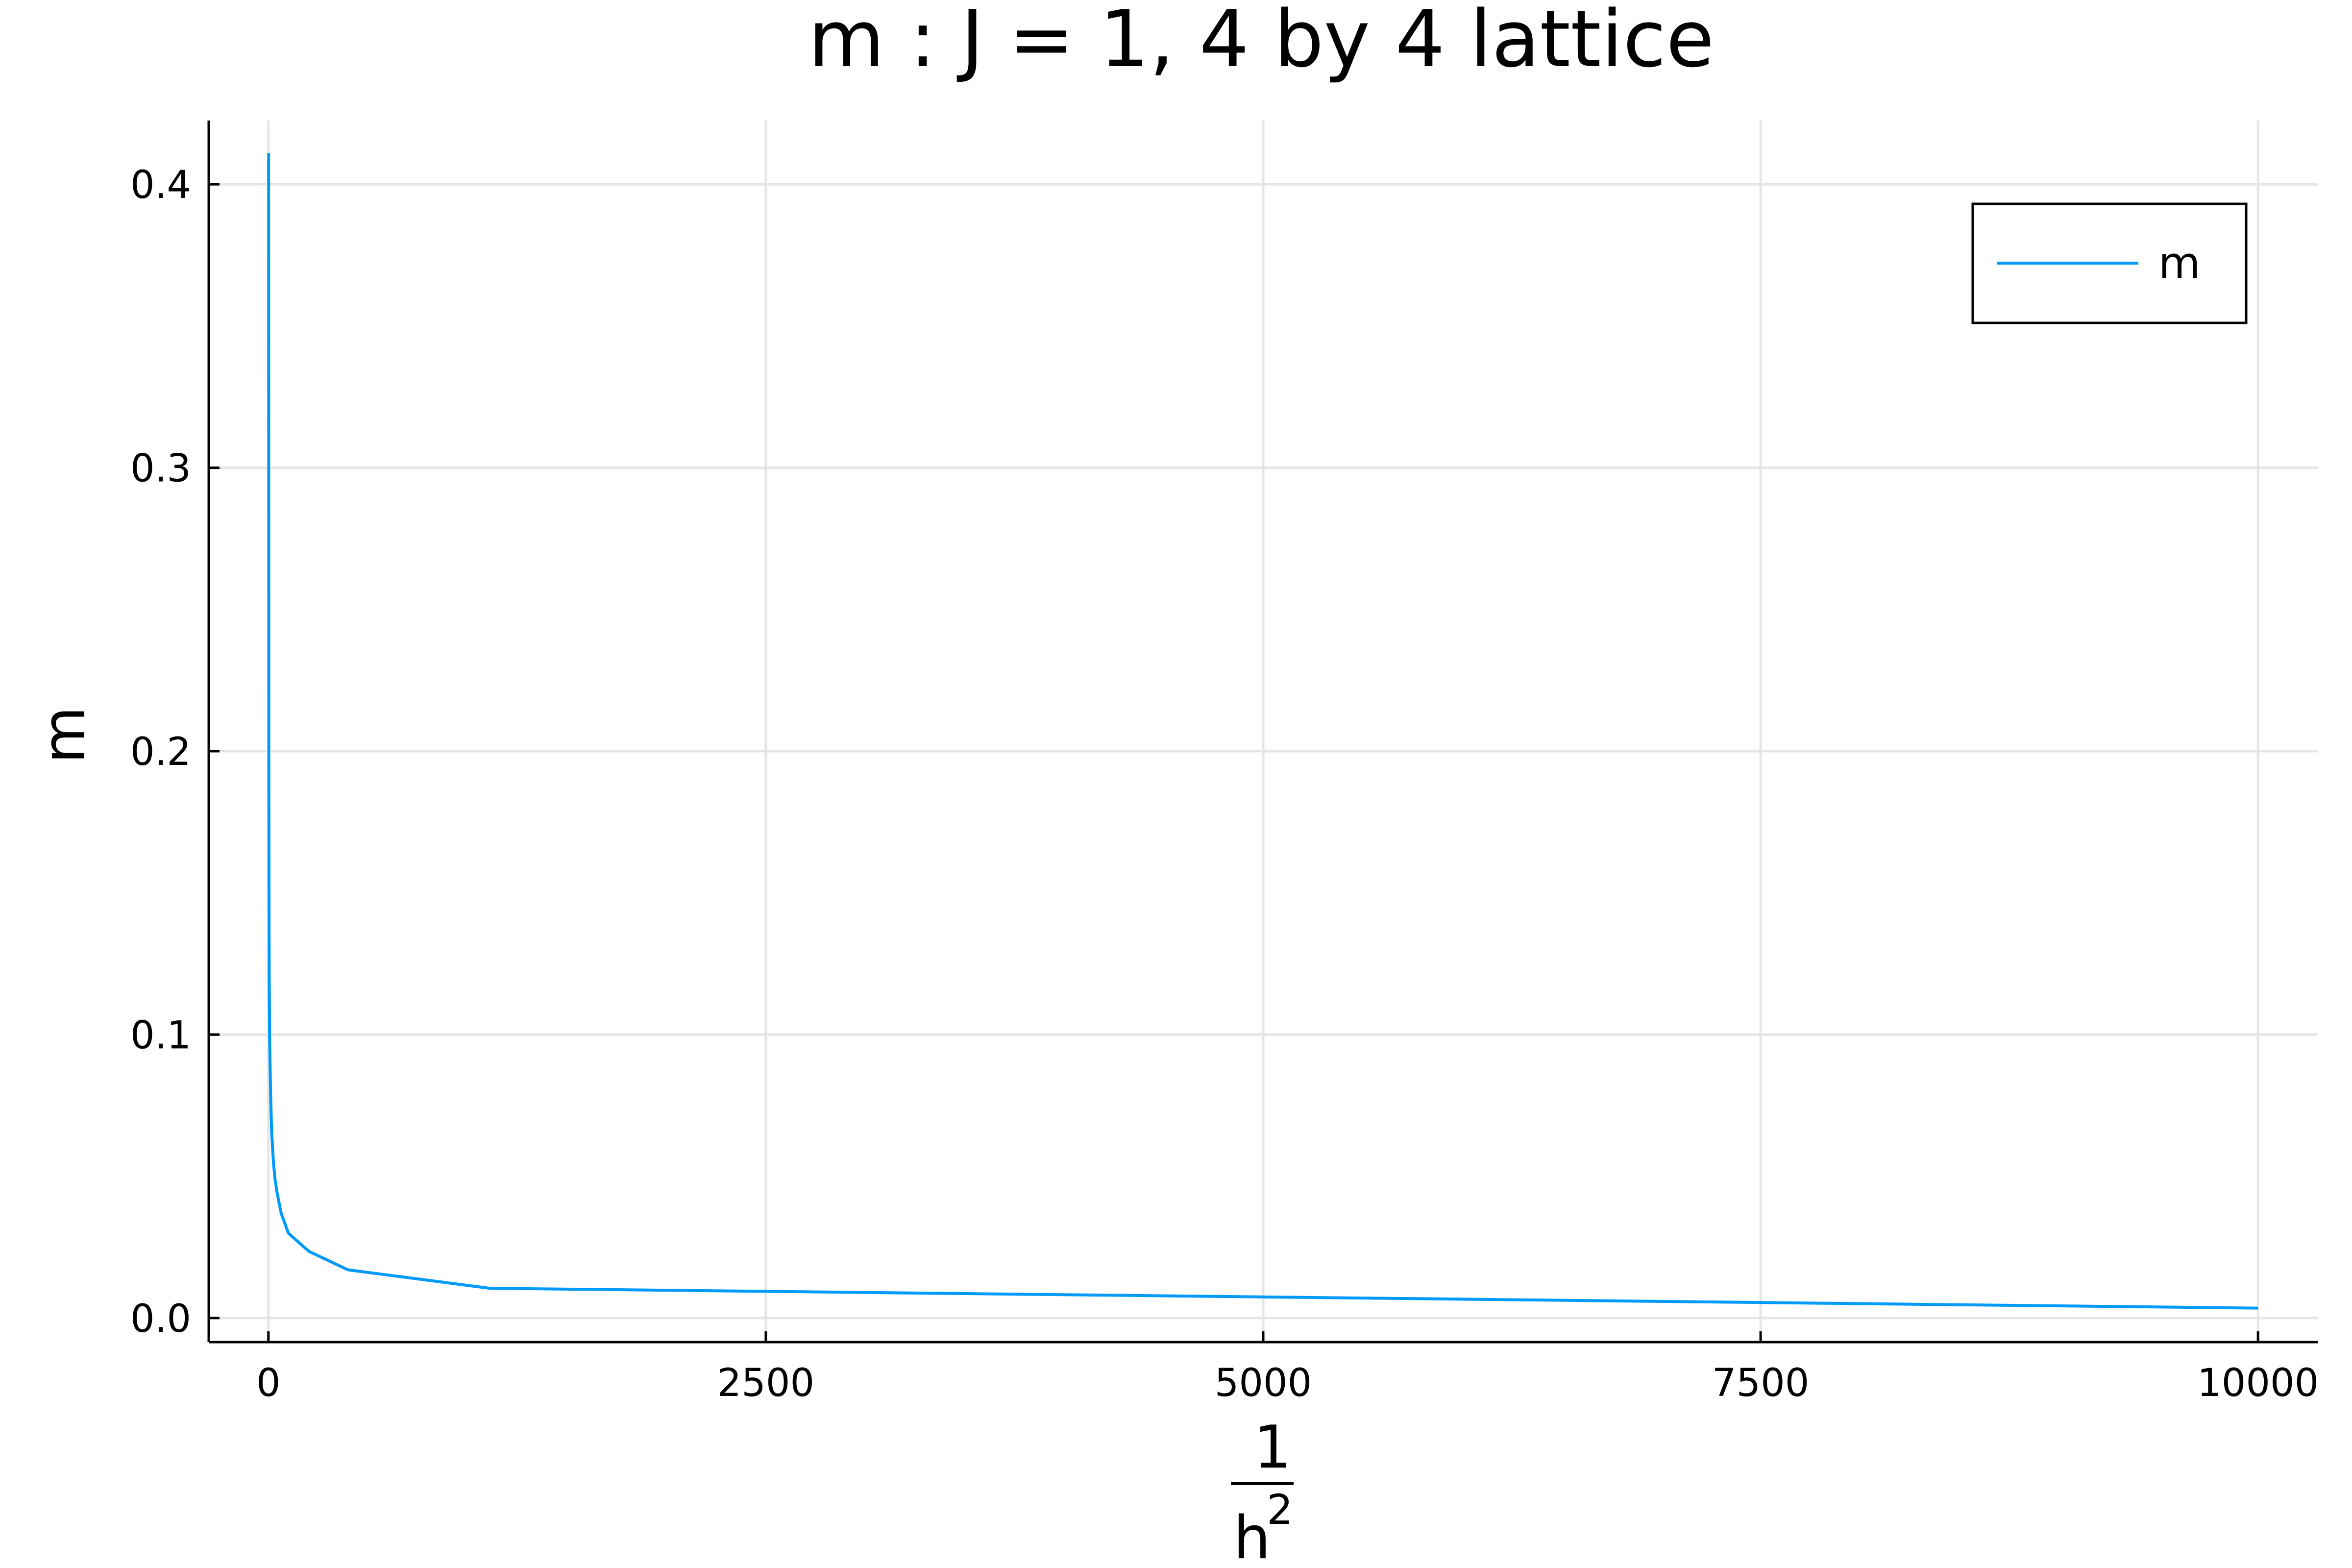 The width and height of the screenshot is (2352, 1568). Describe the element at coordinates (160, 185) in the screenshot. I see `y-tick-label: 0.4` at that location.